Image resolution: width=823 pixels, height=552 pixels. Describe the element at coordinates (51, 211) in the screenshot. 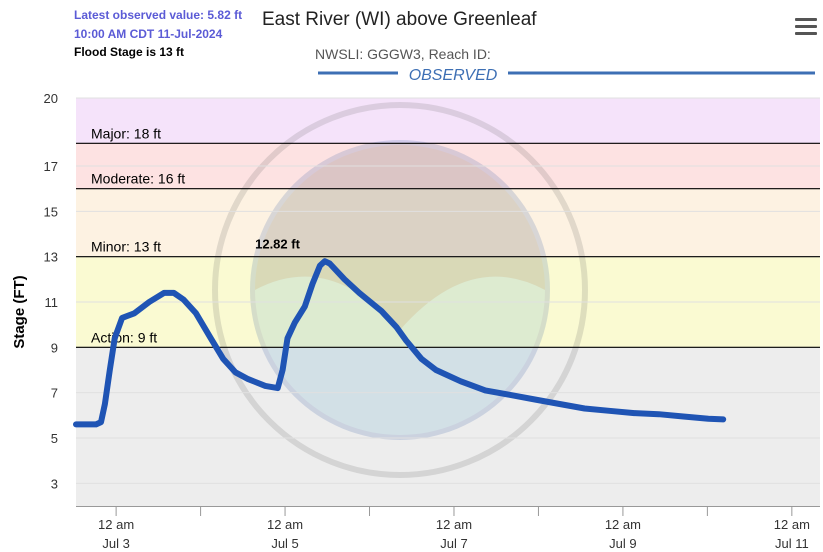

I see `y-tick-label: 15` at that location.